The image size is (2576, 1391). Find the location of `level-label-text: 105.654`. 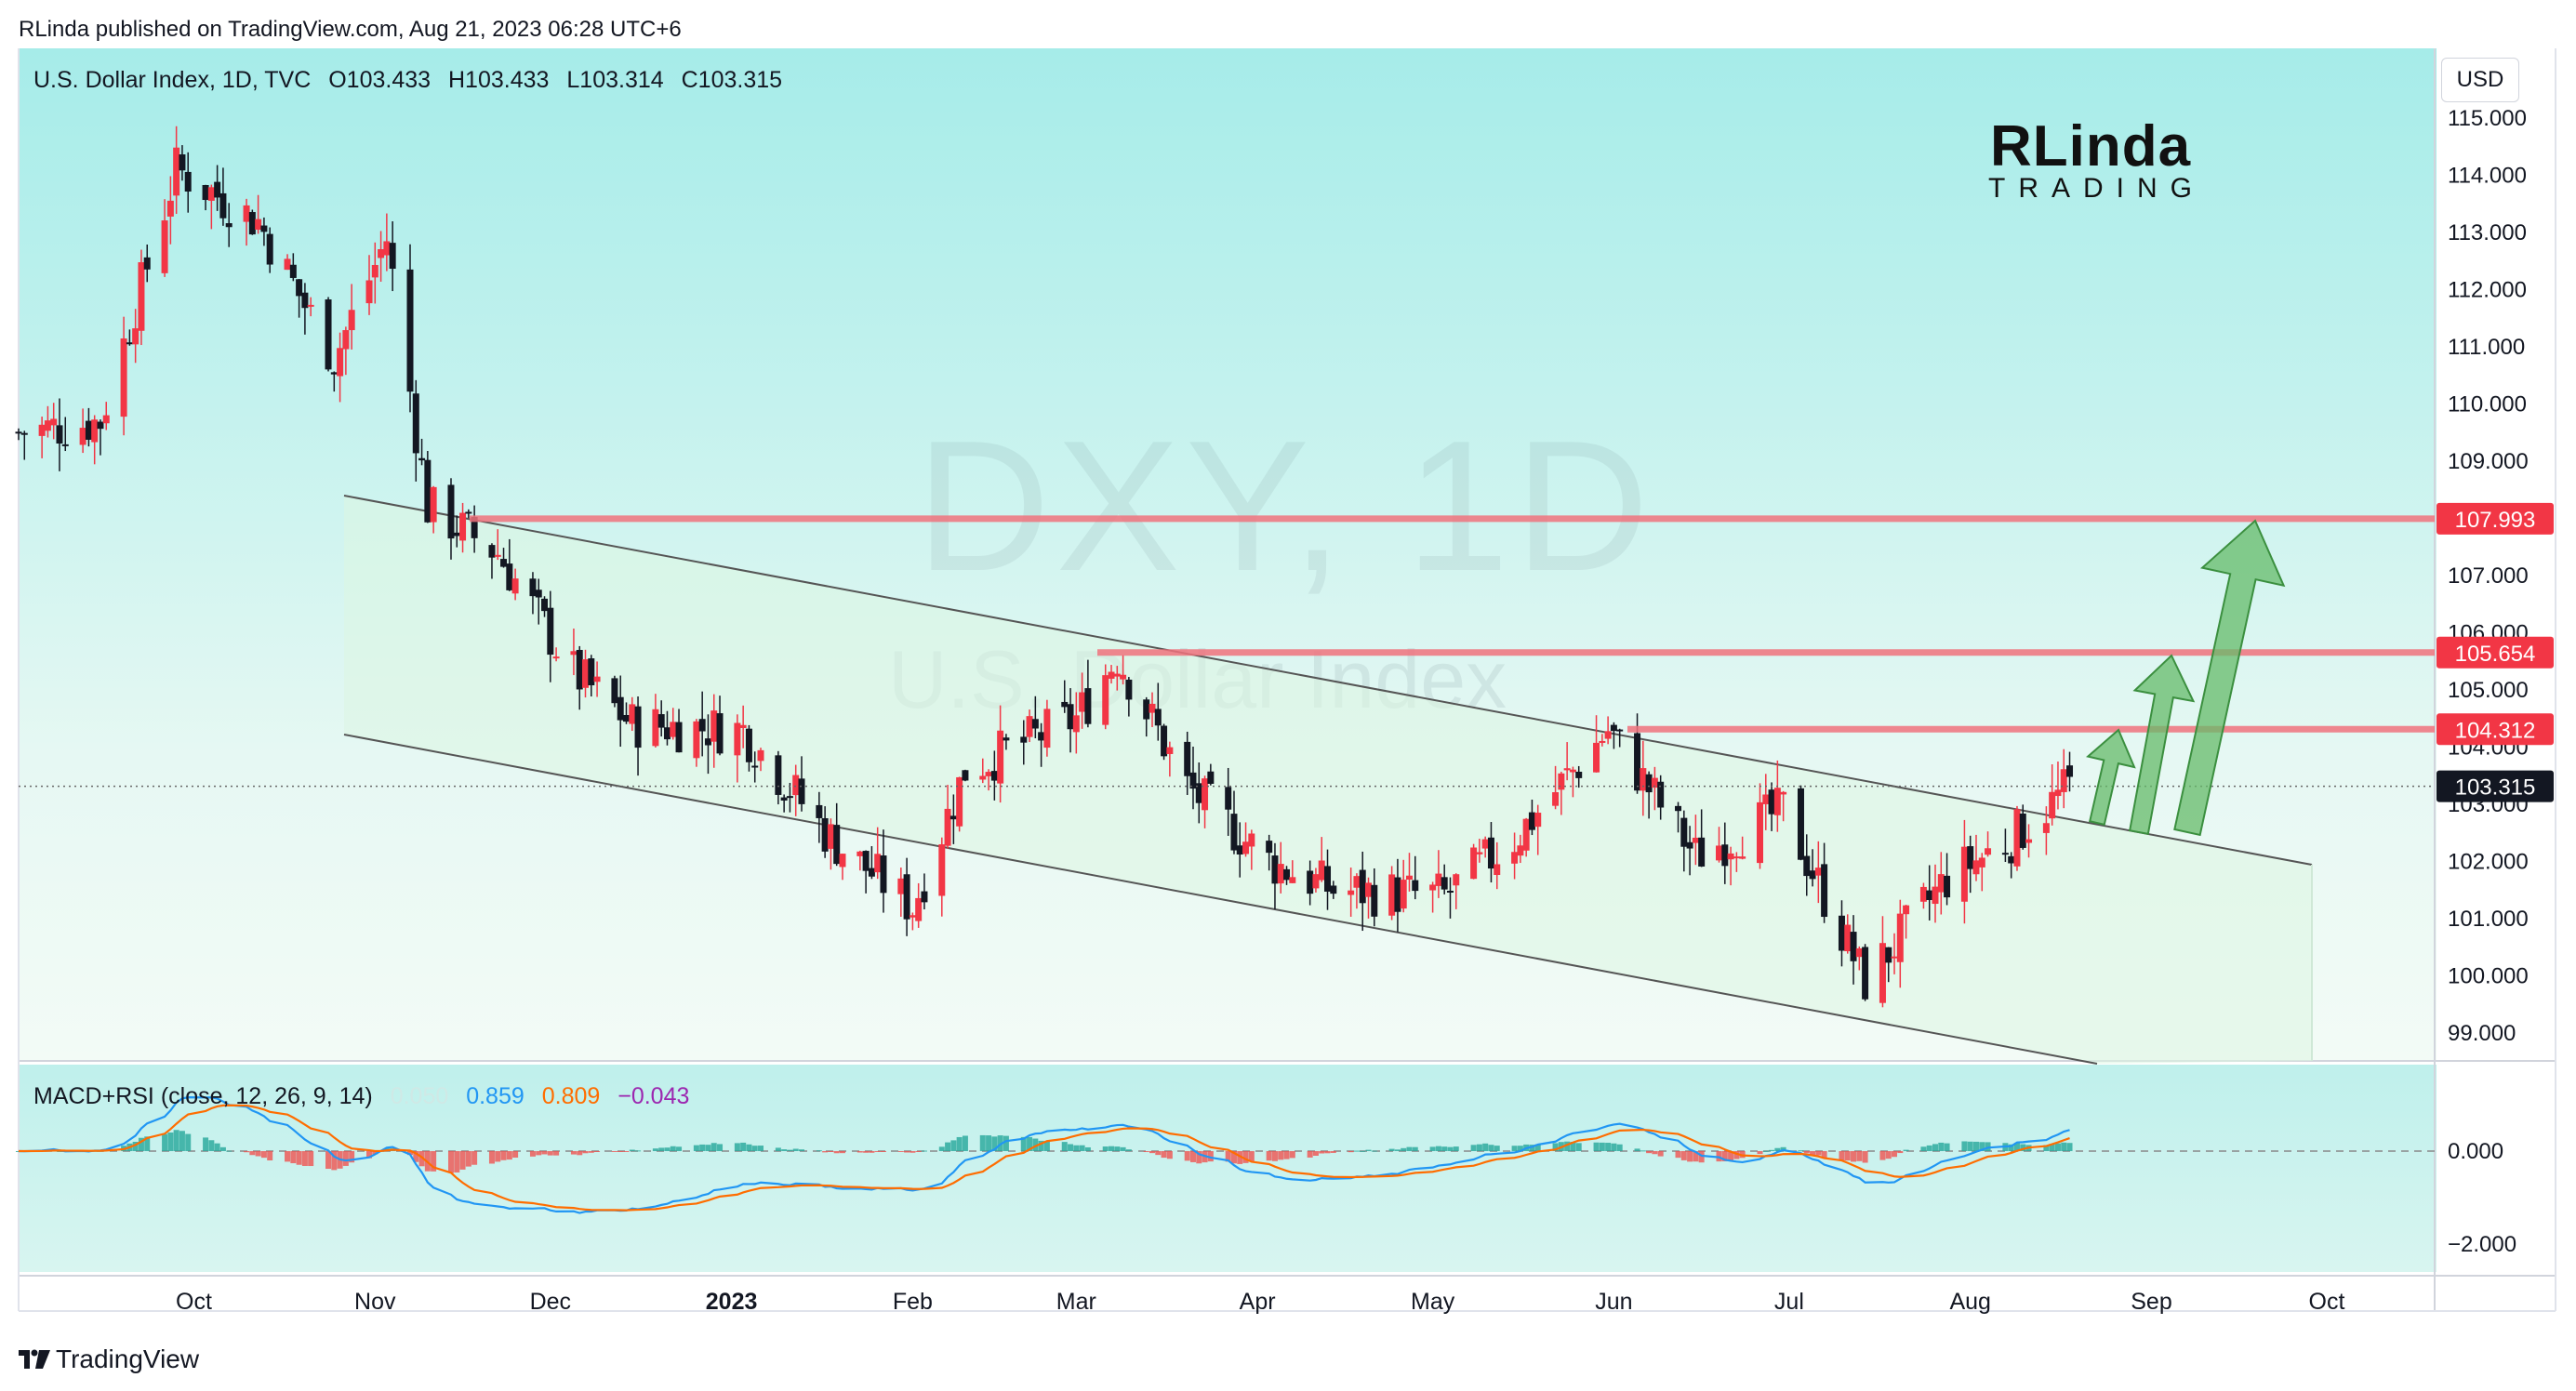

level-label-text: 105.654 is located at coordinates (2495, 654).